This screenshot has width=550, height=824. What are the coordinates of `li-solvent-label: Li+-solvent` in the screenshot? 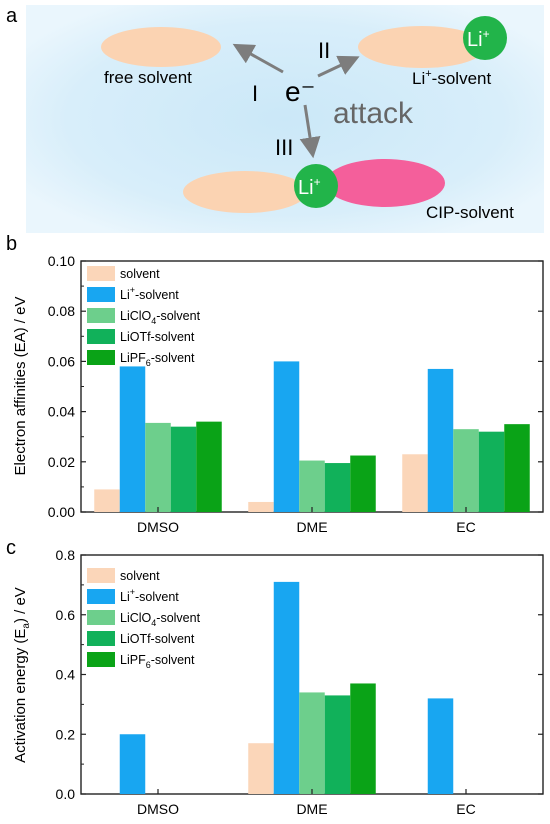 It's located at (451, 78).